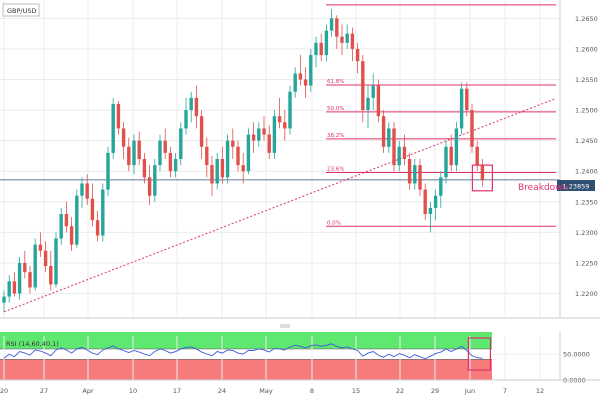 The image size is (600, 404). Describe the element at coordinates (586, 263) in the screenshot. I see `y-tick-label: 1.2250` at that location.